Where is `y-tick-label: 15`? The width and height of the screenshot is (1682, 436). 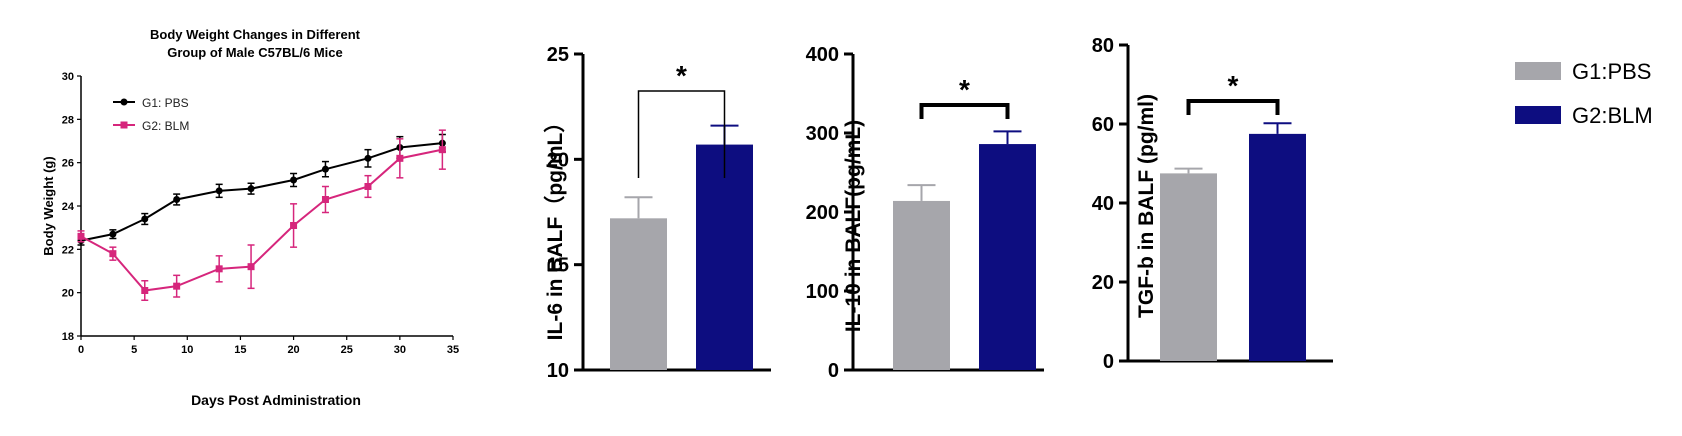
y-tick-label: 15 is located at coordinates (558, 266).